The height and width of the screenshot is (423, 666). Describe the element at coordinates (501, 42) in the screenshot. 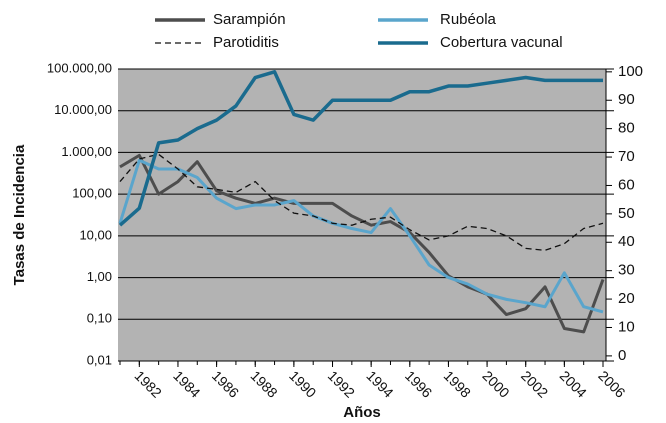

I see `legend-label: Cobertura vacunal` at that location.